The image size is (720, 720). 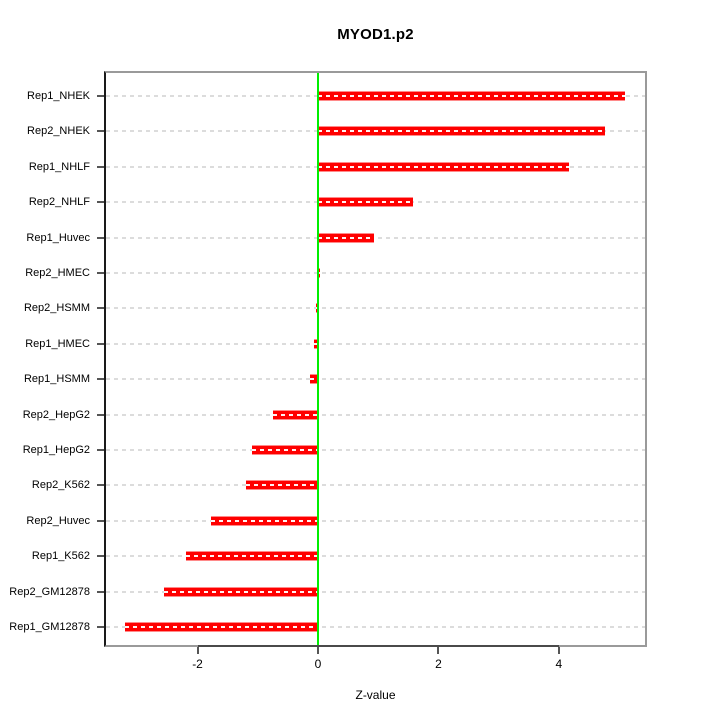 What do you see at coordinates (318, 664) in the screenshot?
I see `x-tick-label: 0` at bounding box center [318, 664].